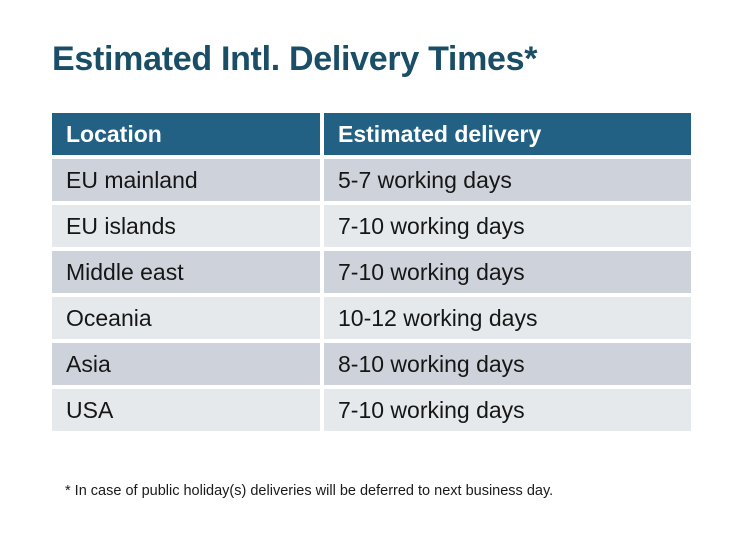 This screenshot has width=745, height=536. Describe the element at coordinates (186, 134) in the screenshot. I see `column-header-location: Location` at that location.